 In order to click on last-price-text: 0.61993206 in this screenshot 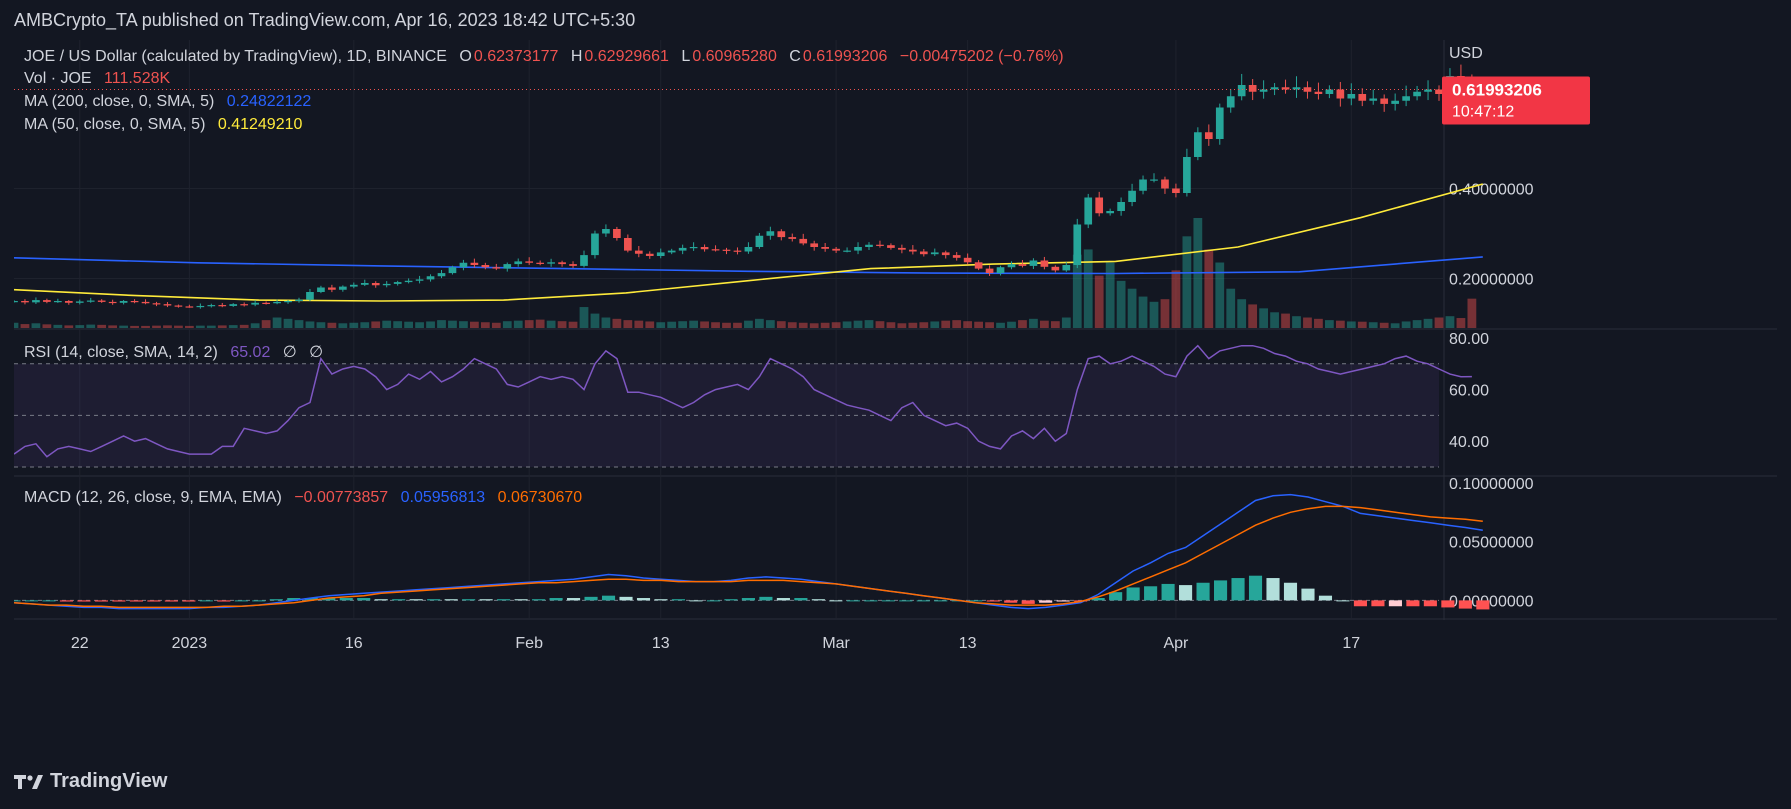, I will do `click(1497, 90)`.